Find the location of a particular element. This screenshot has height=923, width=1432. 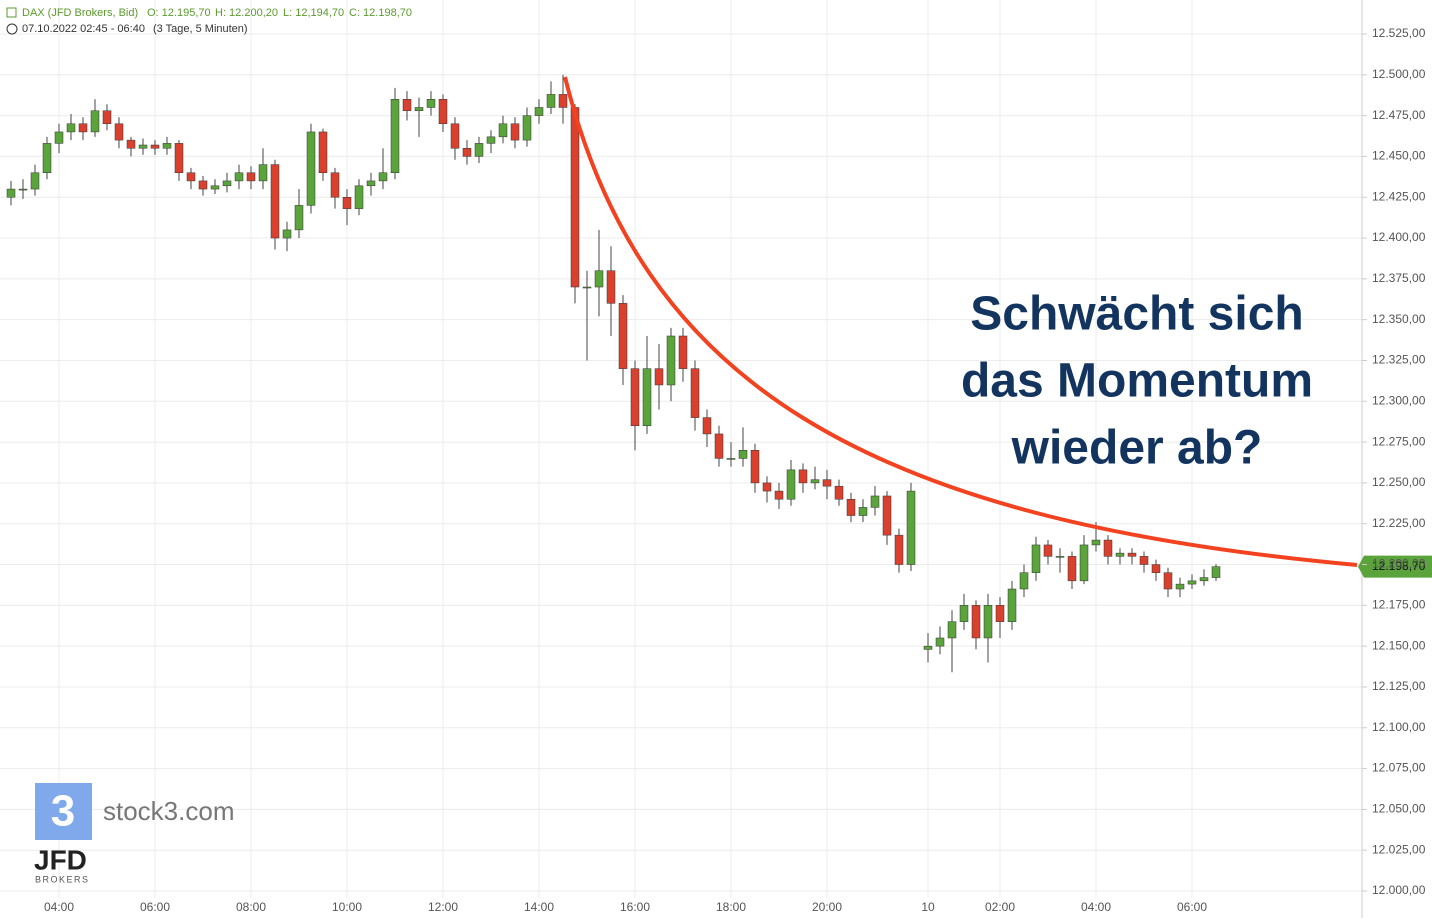

clock-icon is located at coordinates (12, 29).